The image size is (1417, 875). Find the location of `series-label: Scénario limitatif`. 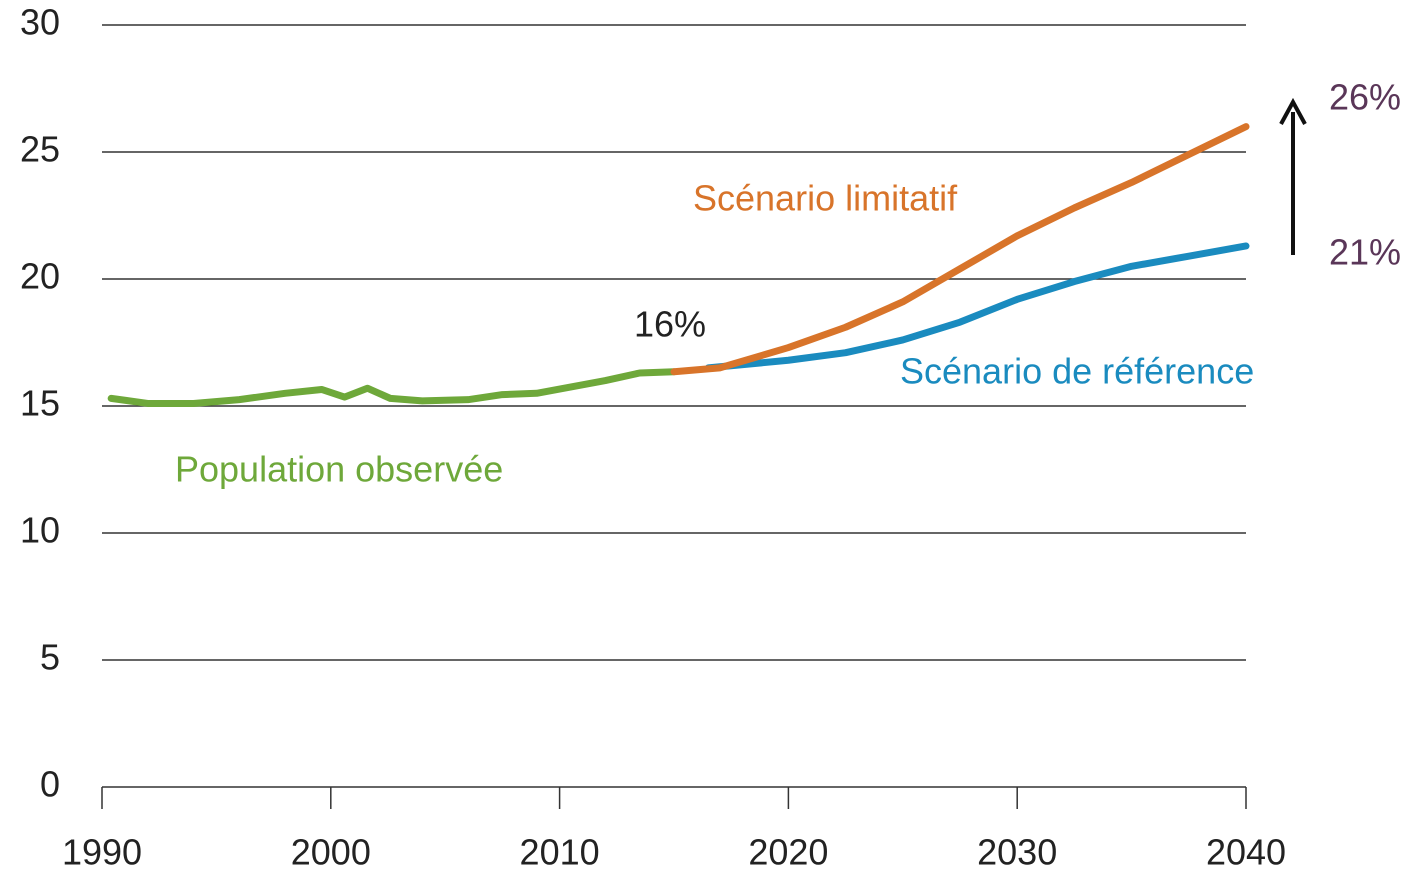

series-label: Scénario limitatif is located at coordinates (825, 198).